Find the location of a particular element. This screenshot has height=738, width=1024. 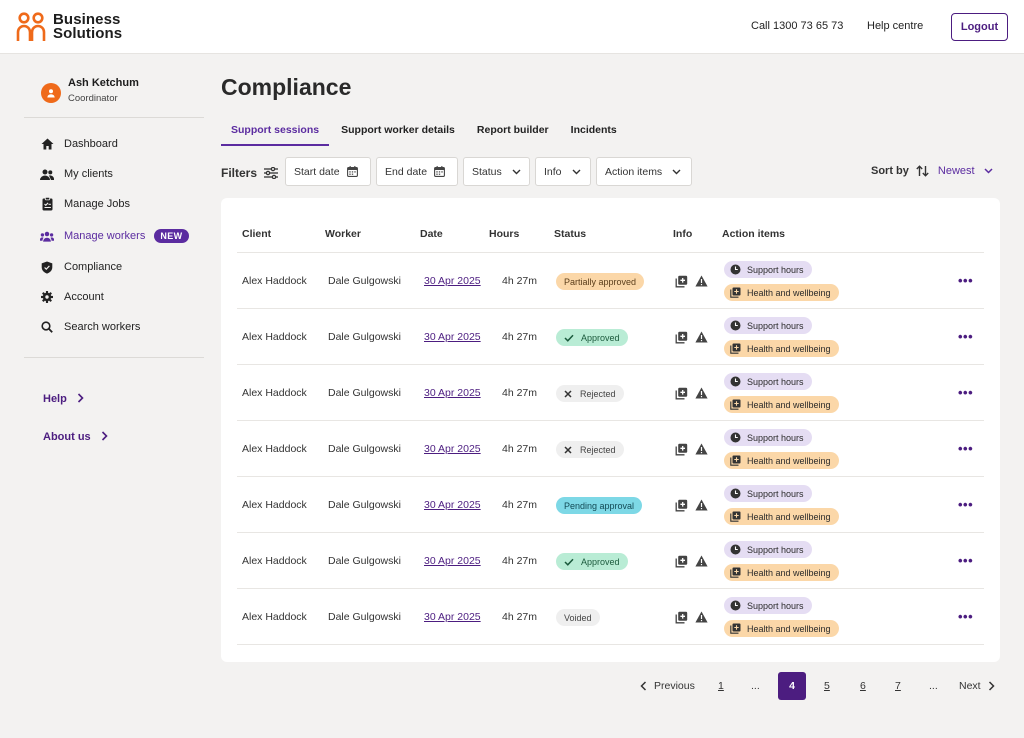

user-icon is located at coordinates (51, 93).